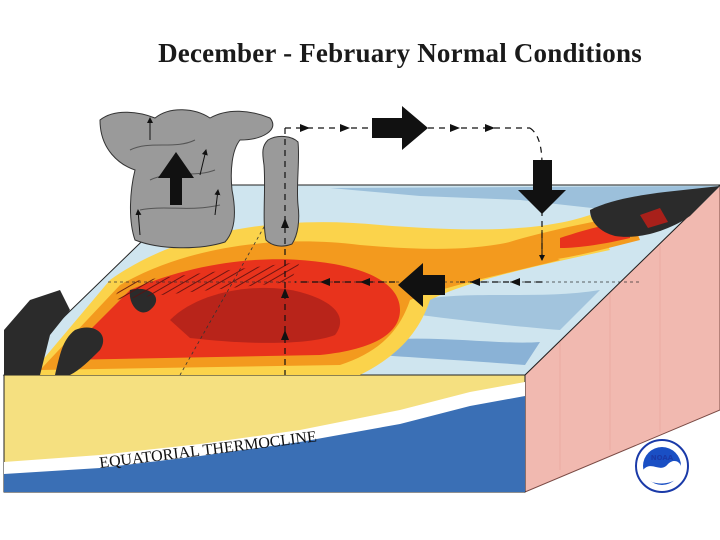 The height and width of the screenshot is (540, 720). I want to click on sinking-air-arrow, so click(542, 187).